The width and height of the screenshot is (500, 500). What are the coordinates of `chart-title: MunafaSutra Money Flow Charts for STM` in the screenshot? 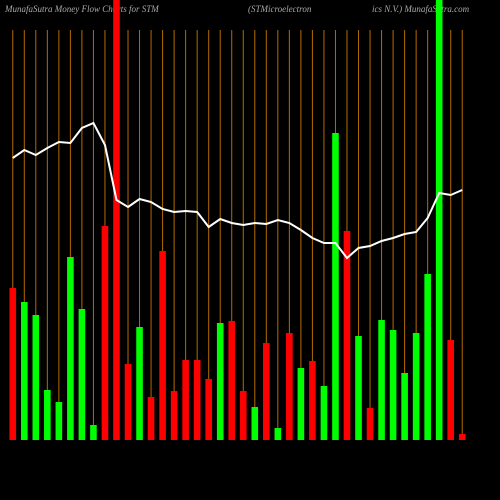 It's located at (81, 9).